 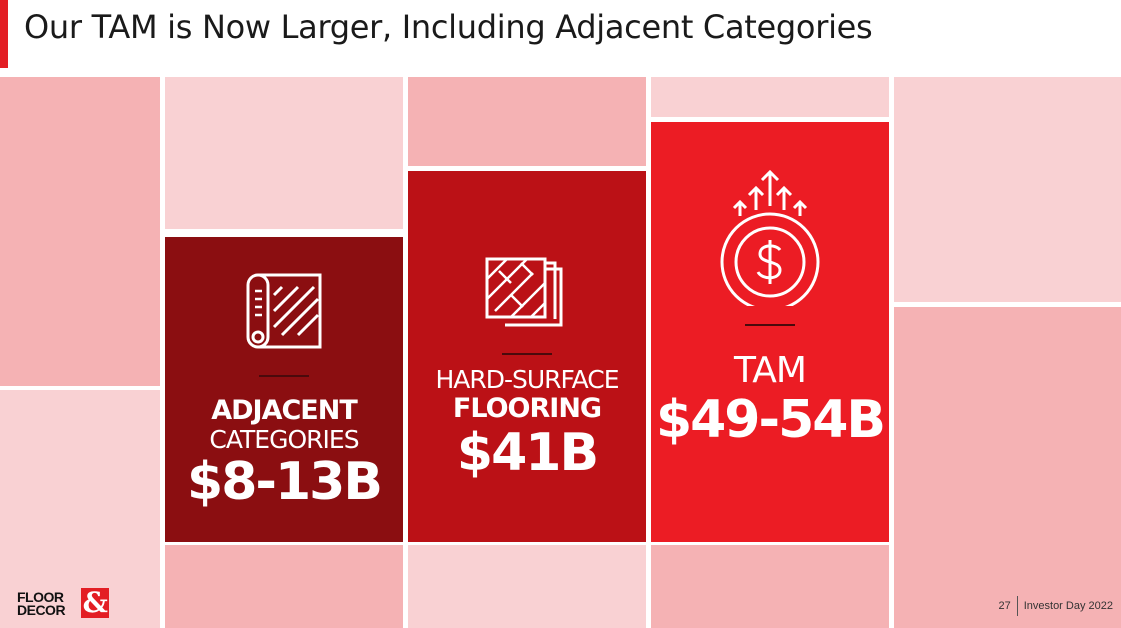 I want to click on card-line2: FLOORING, so click(x=527, y=408).